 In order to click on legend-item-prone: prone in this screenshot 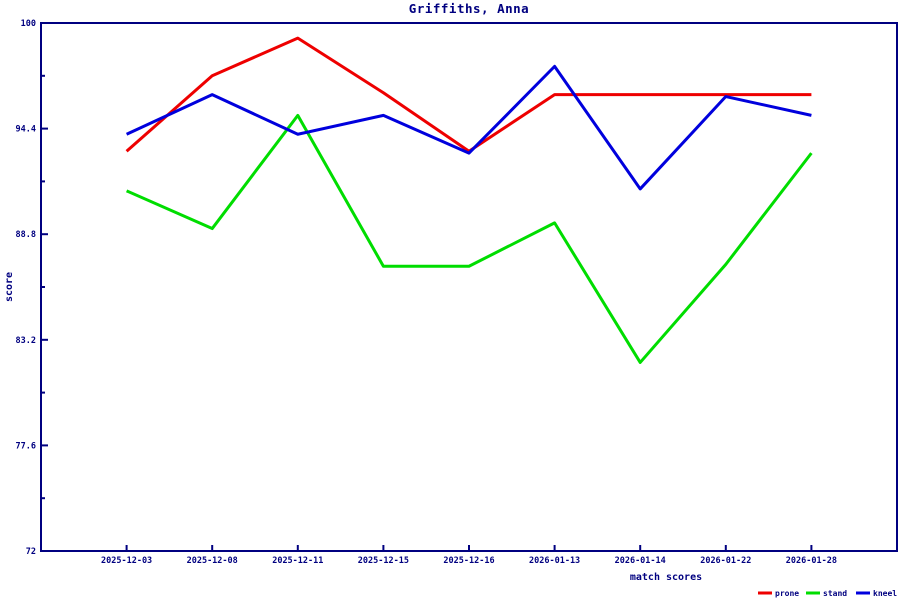, I will do `click(778, 593)`.